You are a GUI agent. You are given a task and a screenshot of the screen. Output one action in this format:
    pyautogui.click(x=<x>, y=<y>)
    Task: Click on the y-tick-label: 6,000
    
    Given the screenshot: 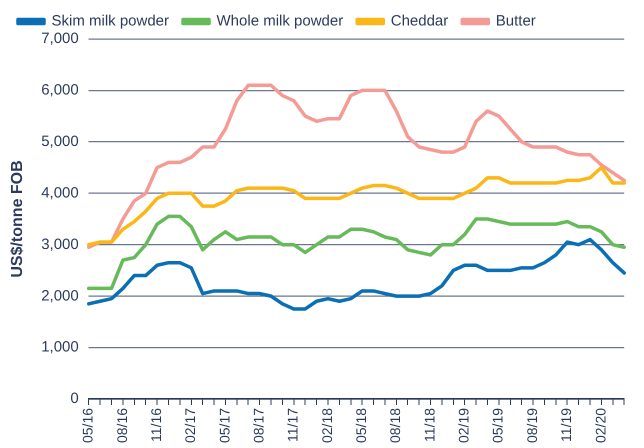 What is the action you would take?
    pyautogui.click(x=60, y=90)
    